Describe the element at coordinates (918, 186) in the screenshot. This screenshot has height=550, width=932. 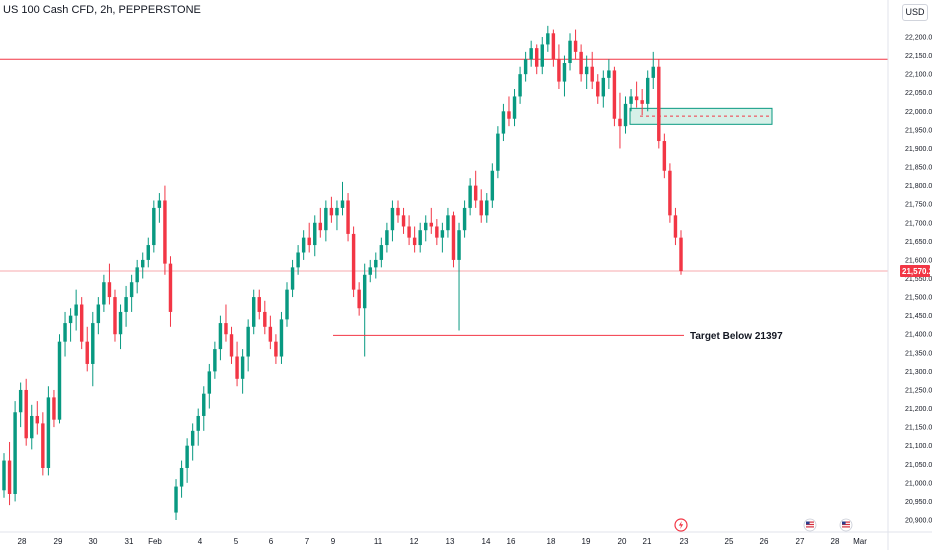
I see `y-tick-label: 21,800.0` at that location.